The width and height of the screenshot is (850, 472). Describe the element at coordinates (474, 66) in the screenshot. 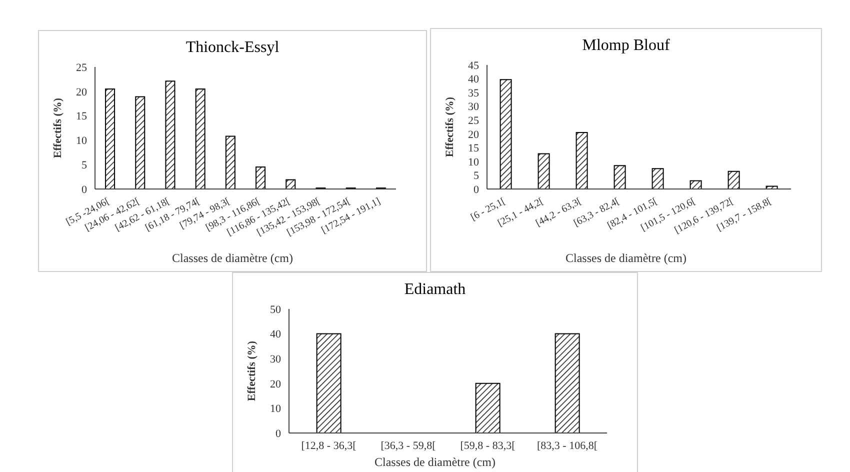

I see `y-tick-label: 45` at that location.